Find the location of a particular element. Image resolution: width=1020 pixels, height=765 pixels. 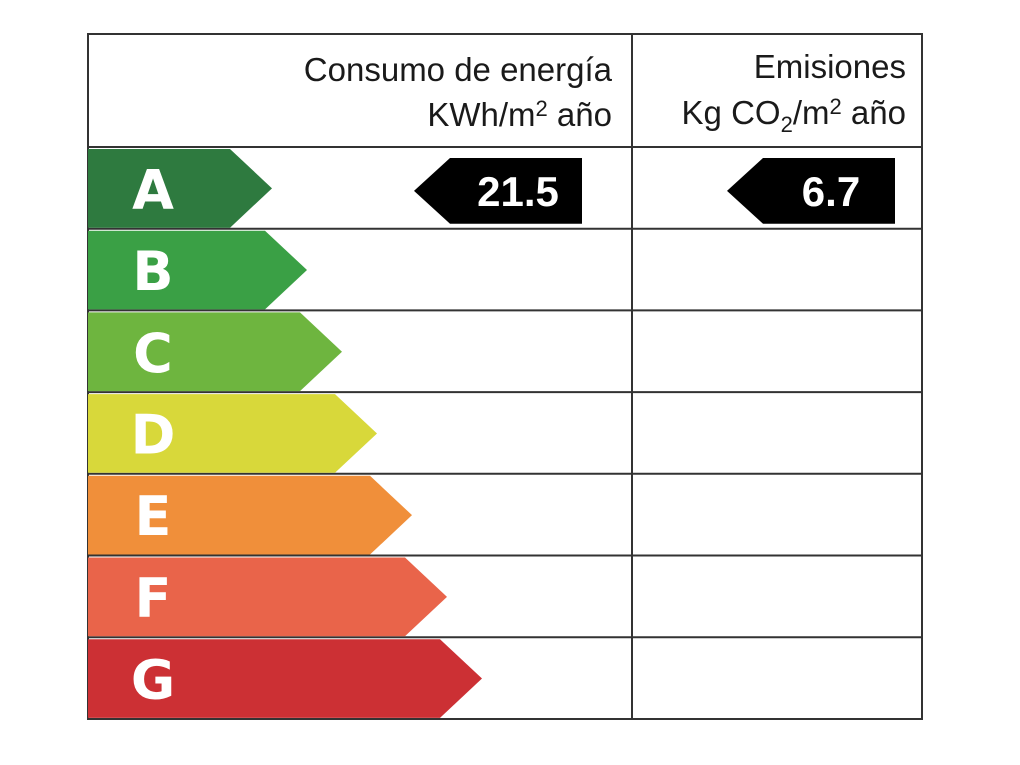

rating-letter: A is located at coordinates (153, 189).